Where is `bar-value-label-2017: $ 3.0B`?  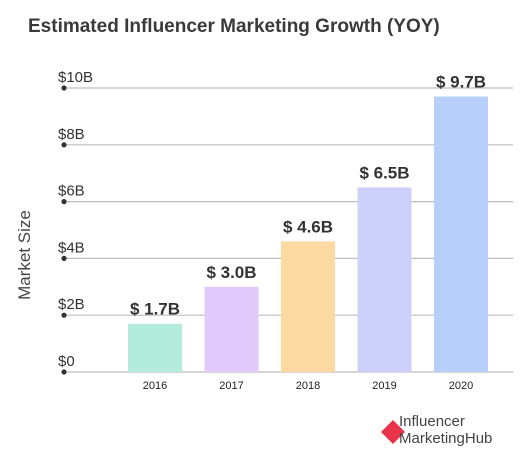 bar-value-label-2017: $ 3.0B is located at coordinates (231, 272).